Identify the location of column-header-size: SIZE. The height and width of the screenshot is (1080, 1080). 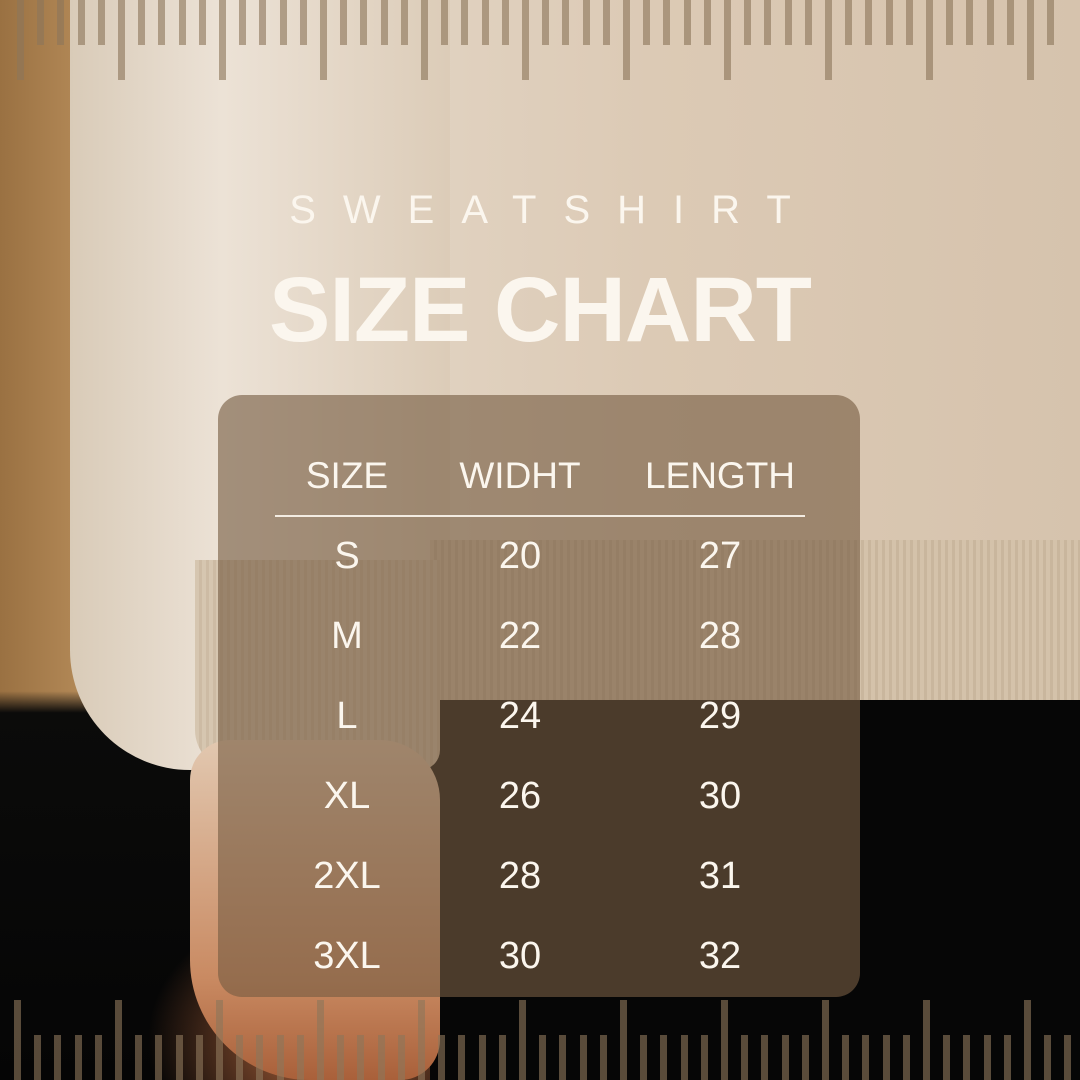
(347, 475).